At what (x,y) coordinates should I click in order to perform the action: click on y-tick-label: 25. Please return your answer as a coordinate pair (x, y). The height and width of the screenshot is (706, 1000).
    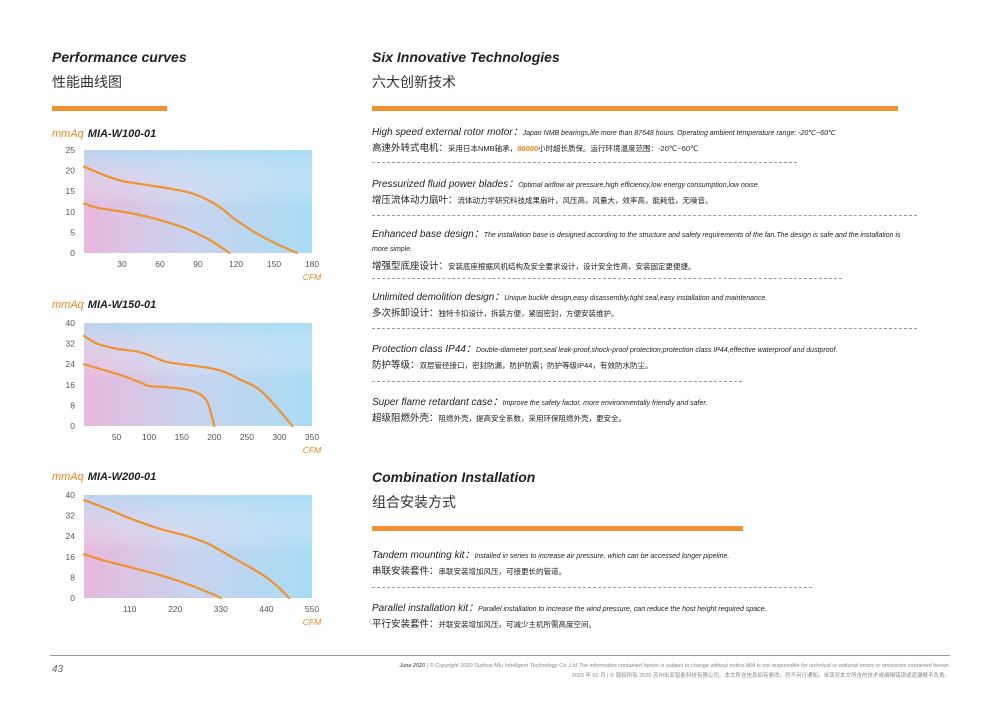
    Looking at the image, I should click on (71, 150).